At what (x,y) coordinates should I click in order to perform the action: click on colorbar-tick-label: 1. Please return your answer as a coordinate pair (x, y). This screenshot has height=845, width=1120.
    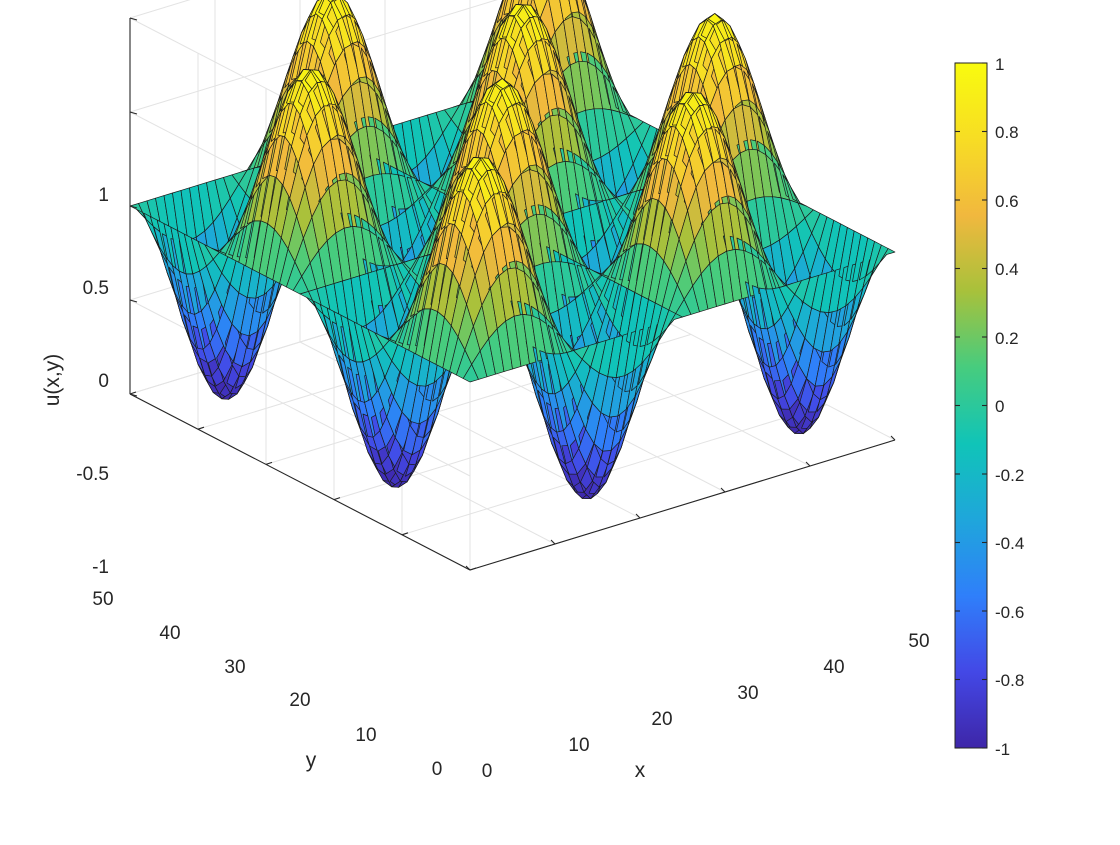
    Looking at the image, I should click on (999, 64).